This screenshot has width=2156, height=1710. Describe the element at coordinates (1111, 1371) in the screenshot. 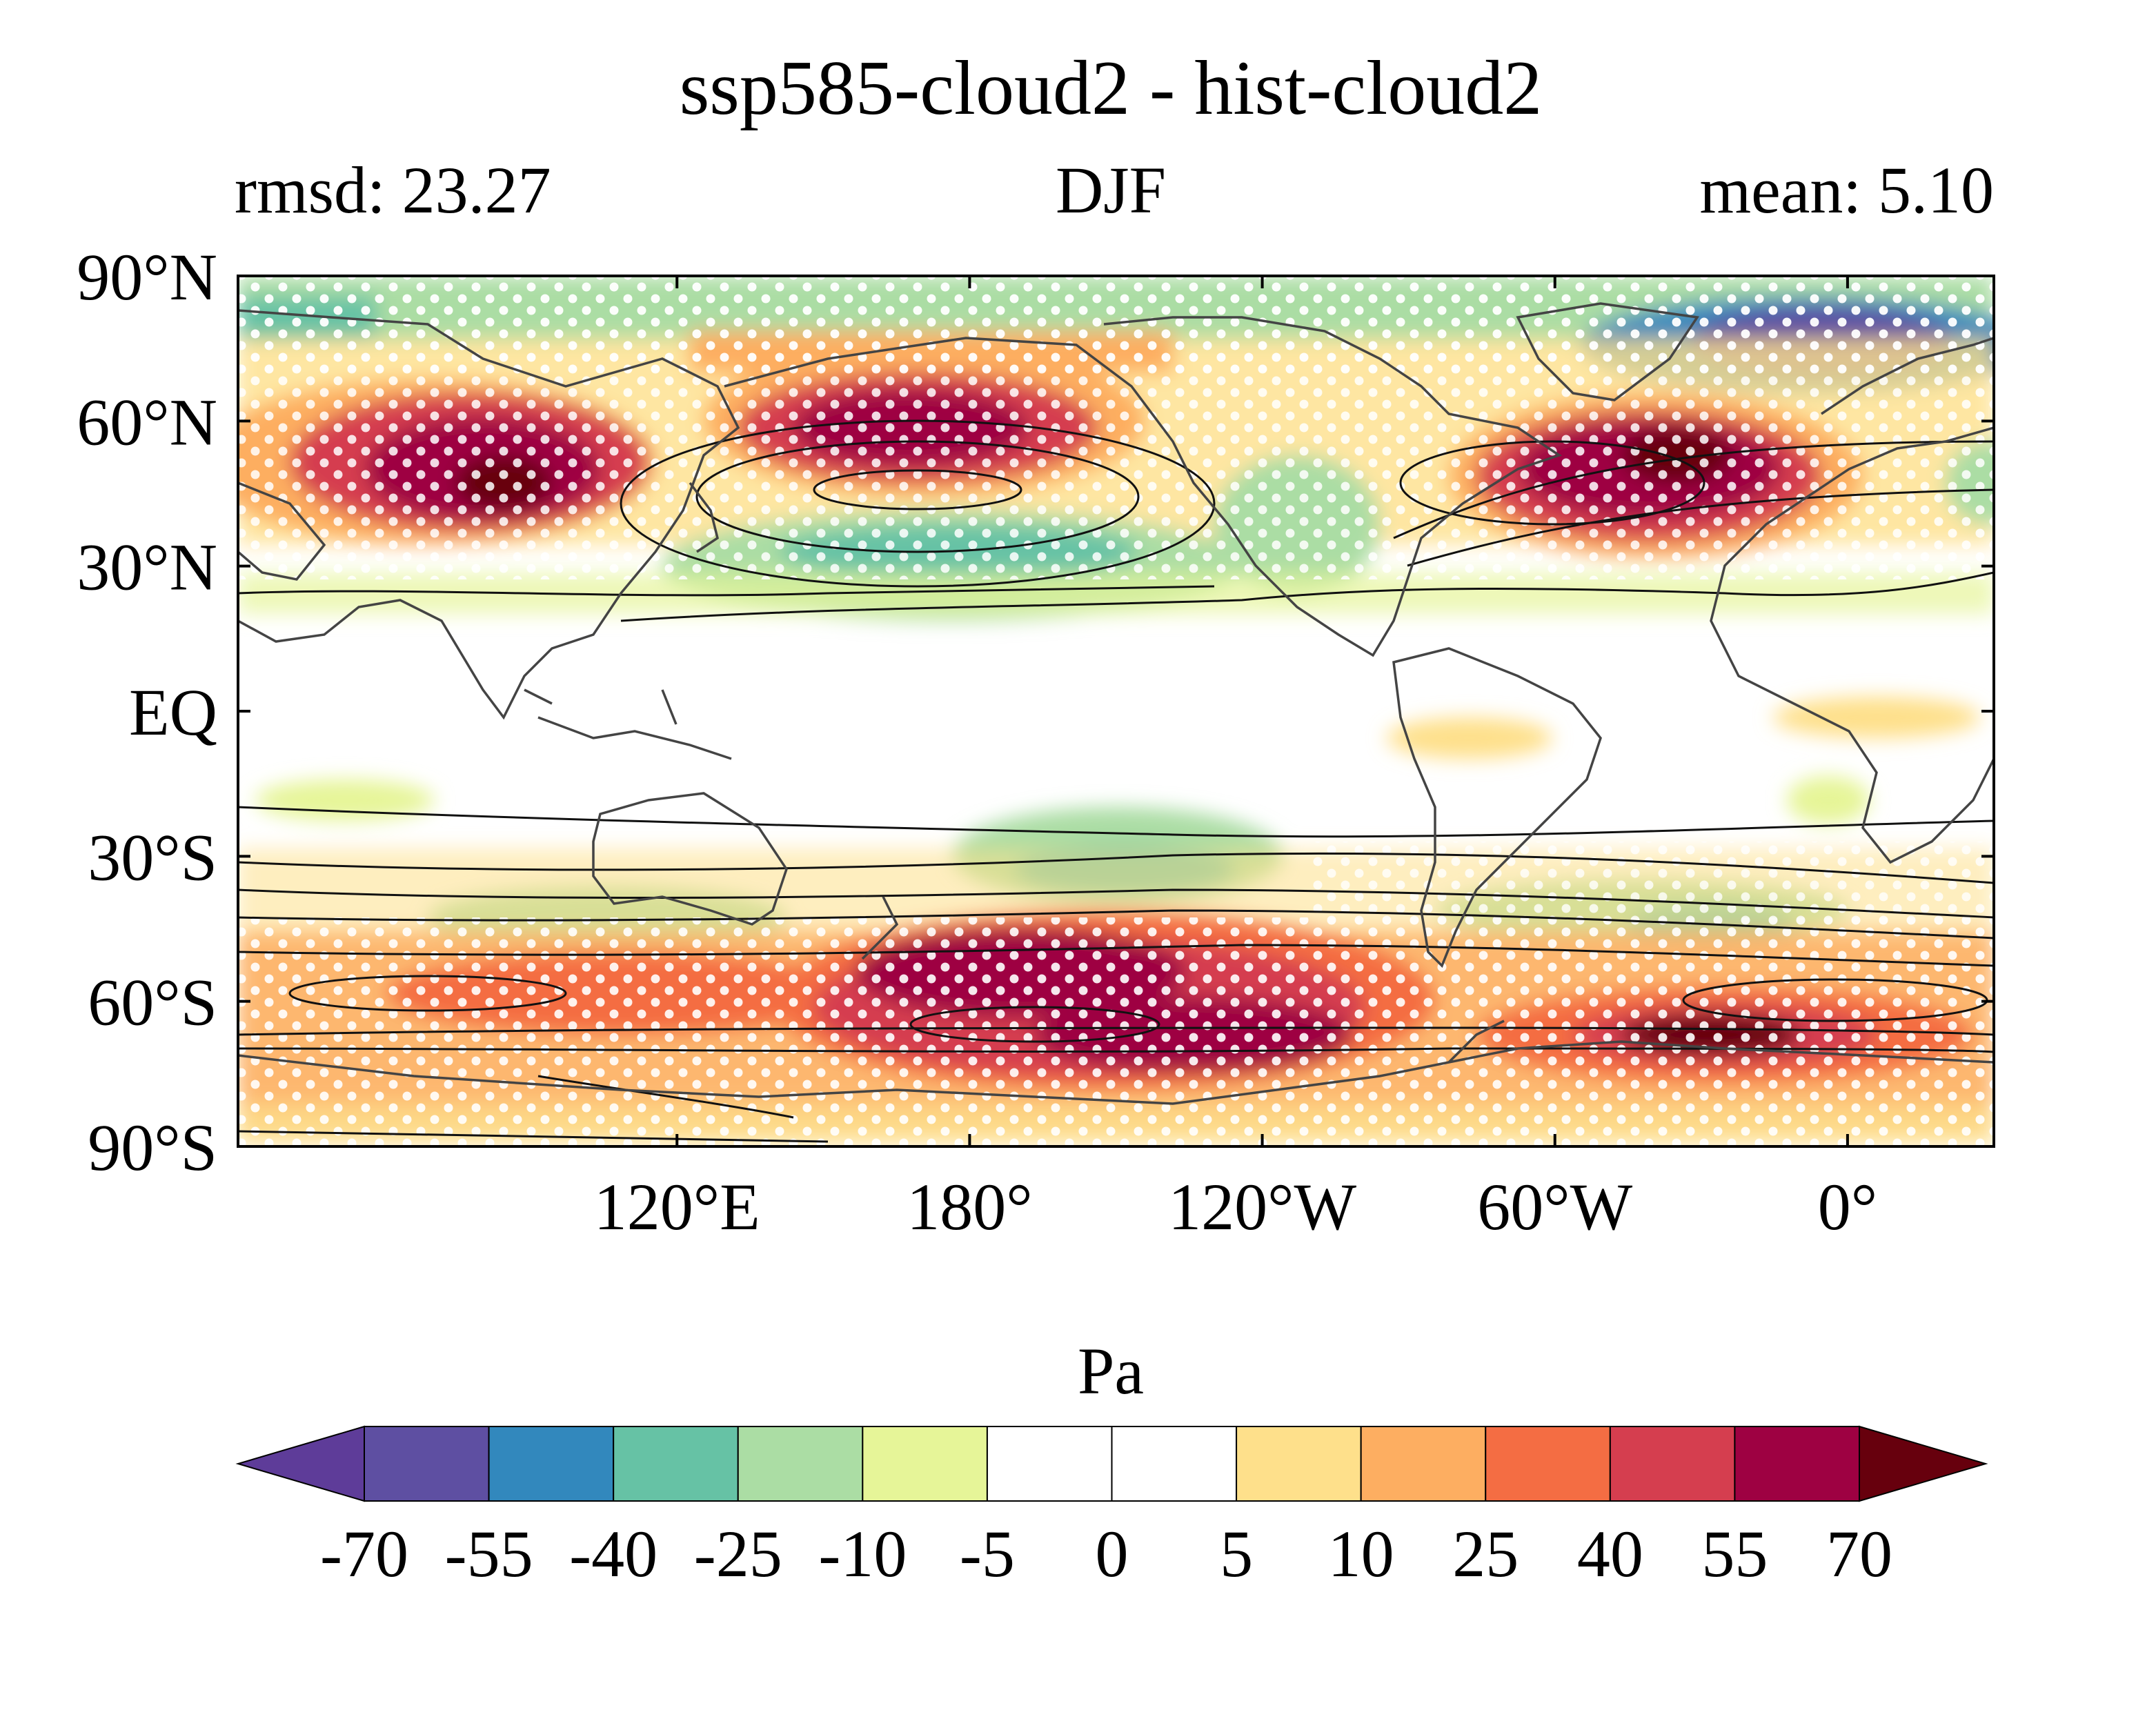

I see `colorbar-unit-label: Pa` at that location.